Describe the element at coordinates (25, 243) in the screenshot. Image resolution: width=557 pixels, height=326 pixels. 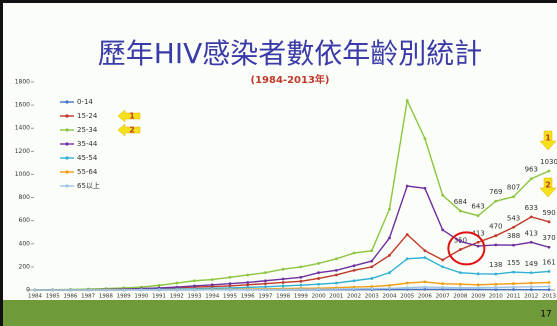
I see `y-tick-label: 400` at that location.